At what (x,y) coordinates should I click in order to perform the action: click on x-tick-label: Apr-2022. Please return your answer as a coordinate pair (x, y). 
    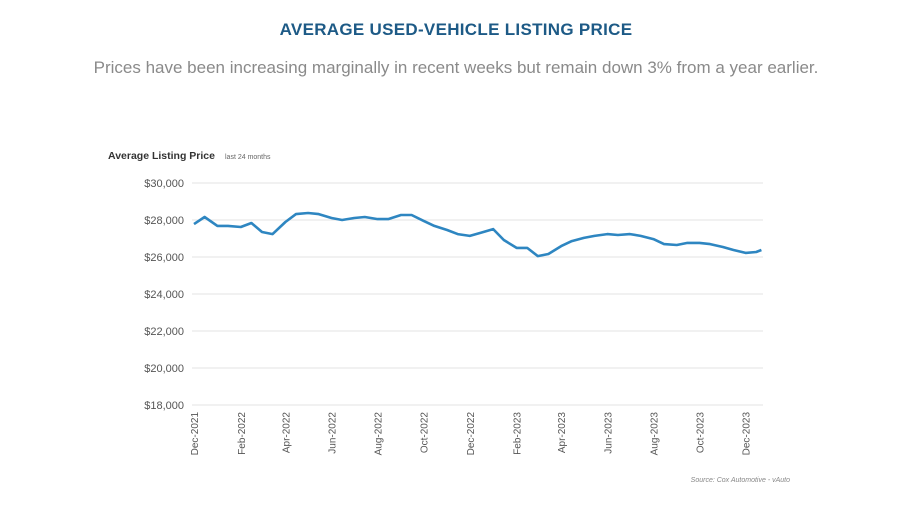
    Looking at the image, I should click on (286, 433).